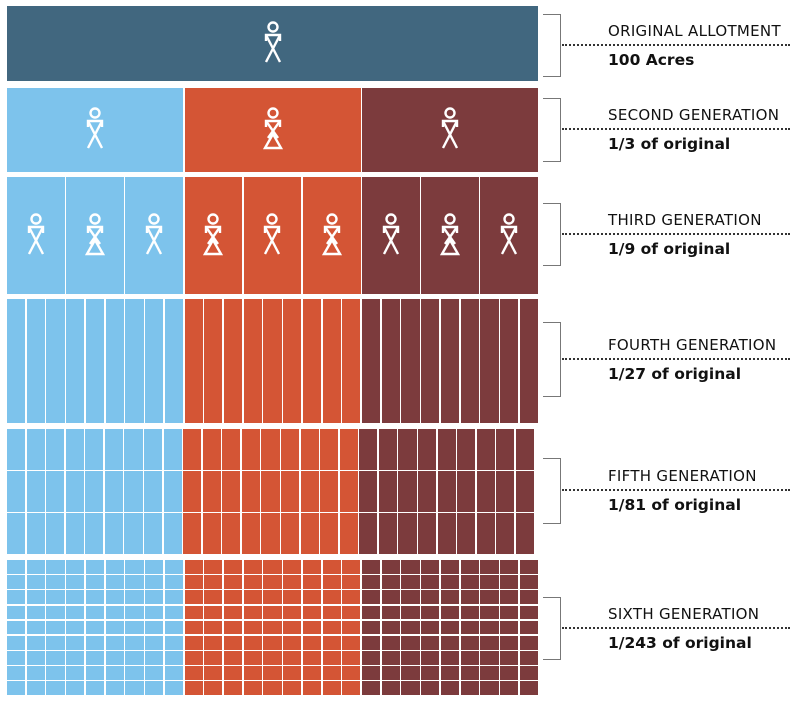 This screenshot has width=800, height=702. I want to click on female-figure-icon, so click(273, 130).